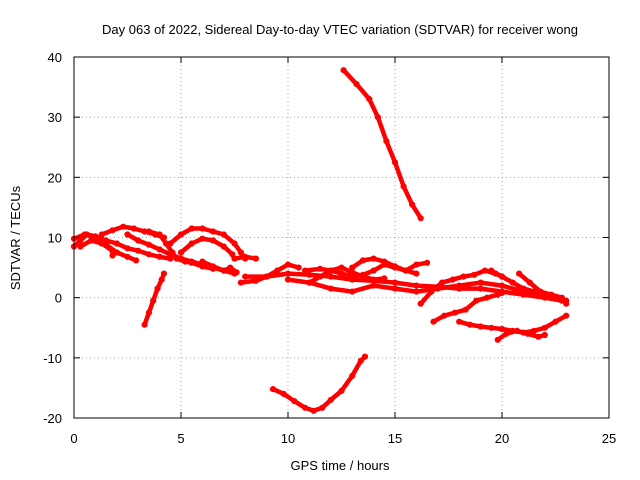 The height and width of the screenshot is (480, 640). Describe the element at coordinates (609, 438) in the screenshot. I see `x-tick-label: 25` at that location.